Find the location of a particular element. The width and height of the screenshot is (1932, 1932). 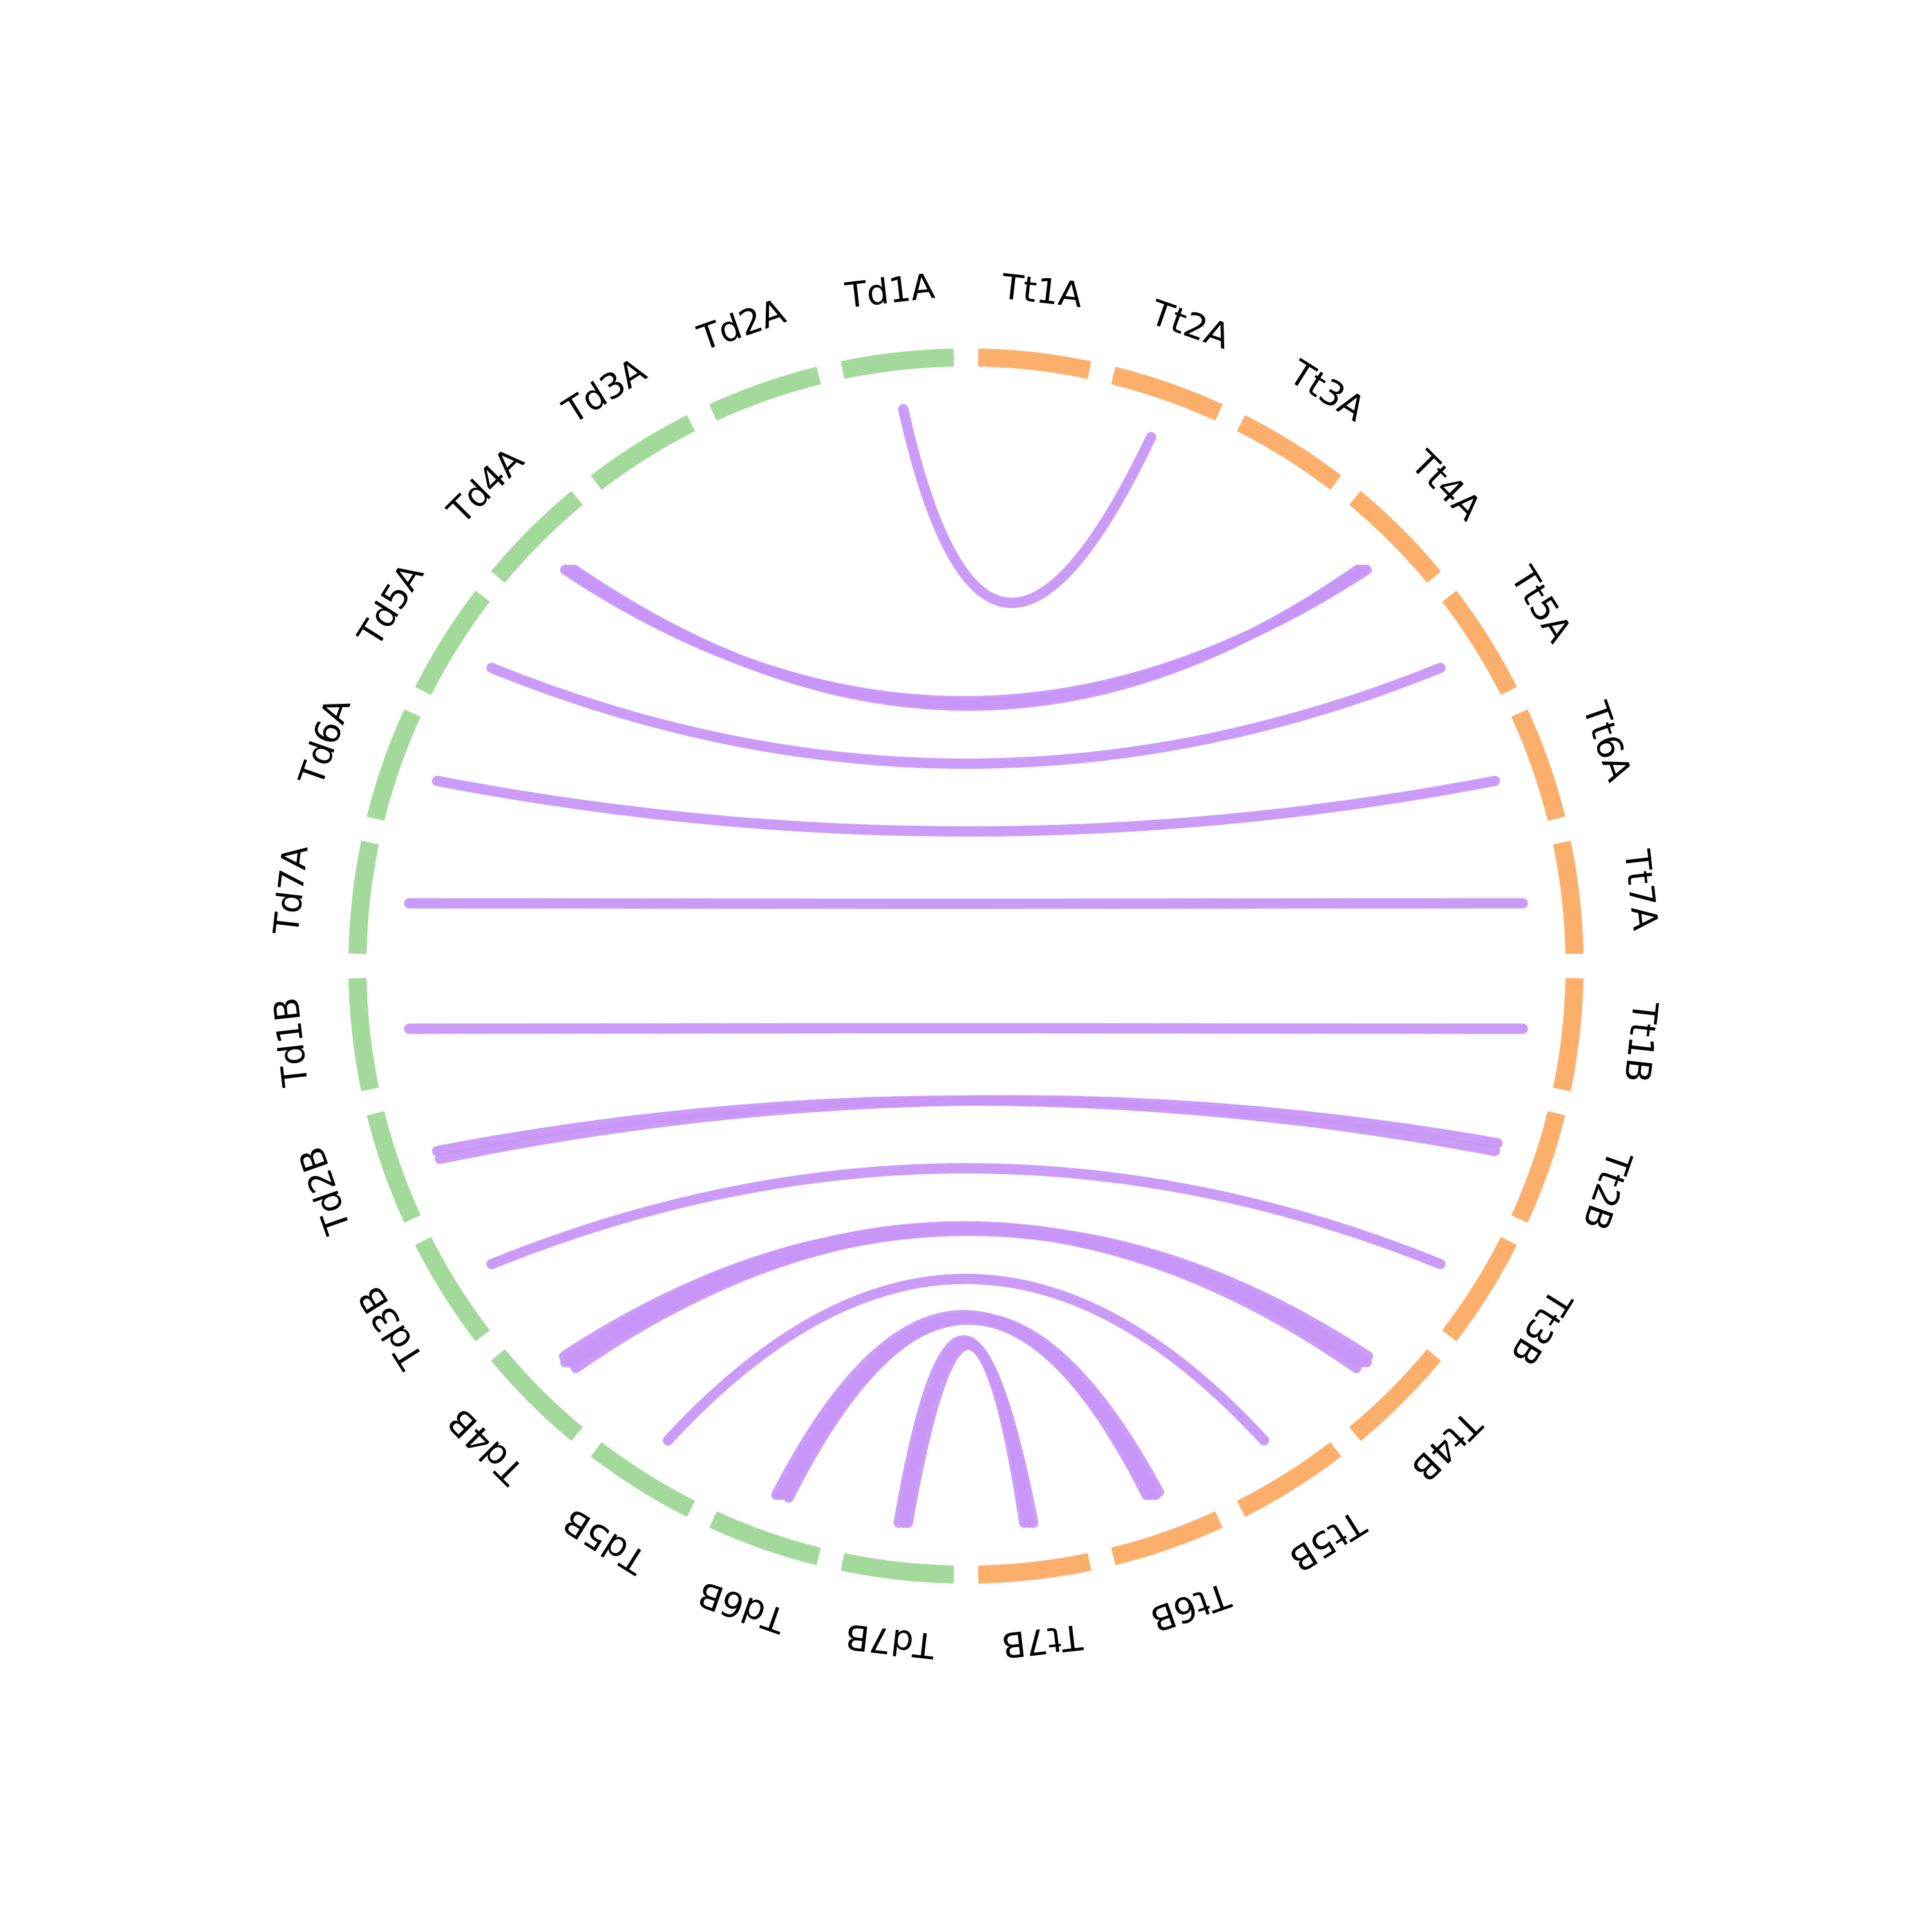

segment-label-td2a: Td2A is located at coordinates (742, 325).